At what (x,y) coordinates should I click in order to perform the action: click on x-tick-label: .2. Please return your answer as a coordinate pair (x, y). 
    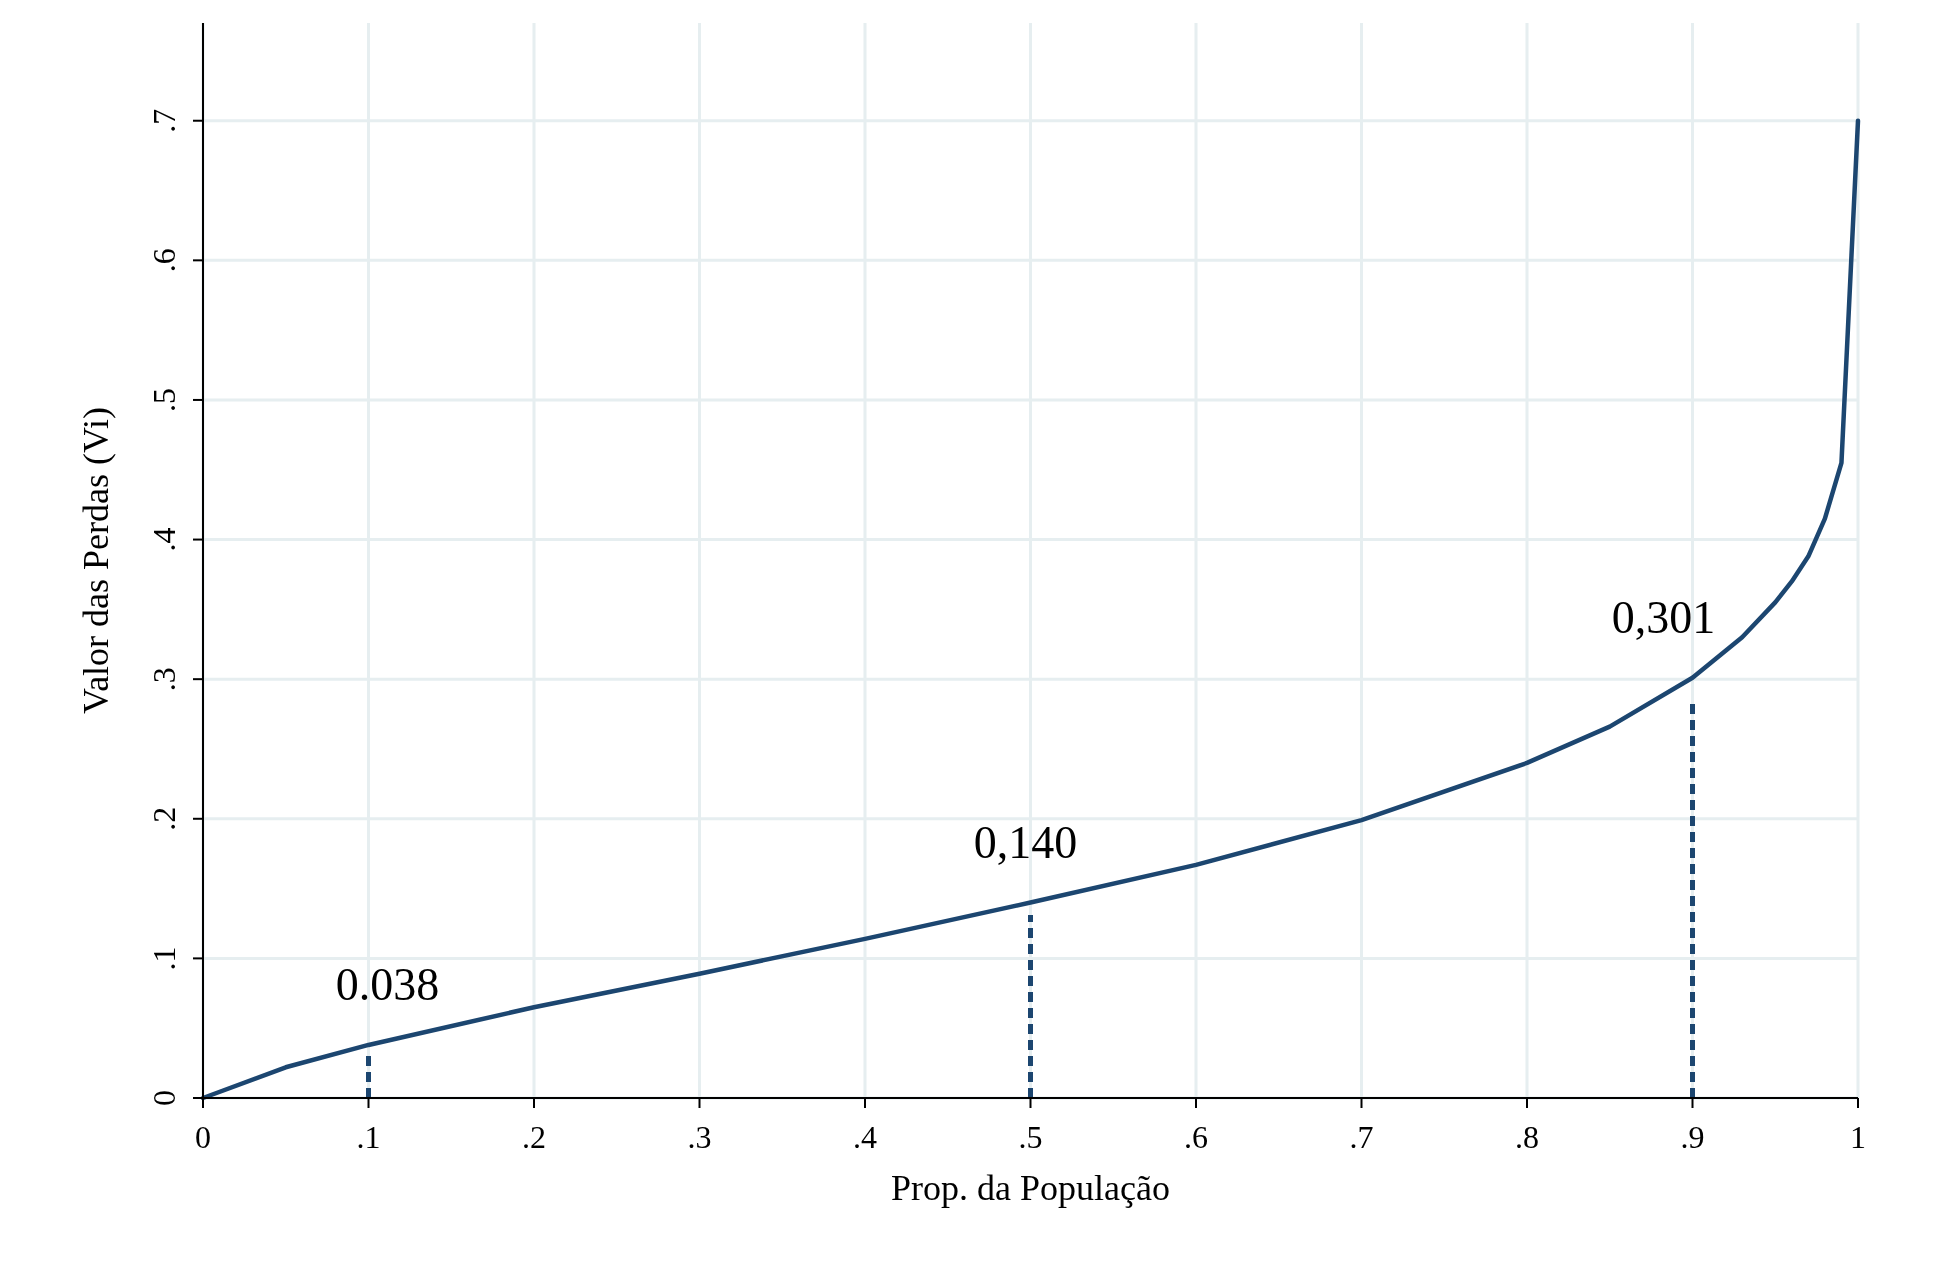
    Looking at the image, I should click on (534, 1137).